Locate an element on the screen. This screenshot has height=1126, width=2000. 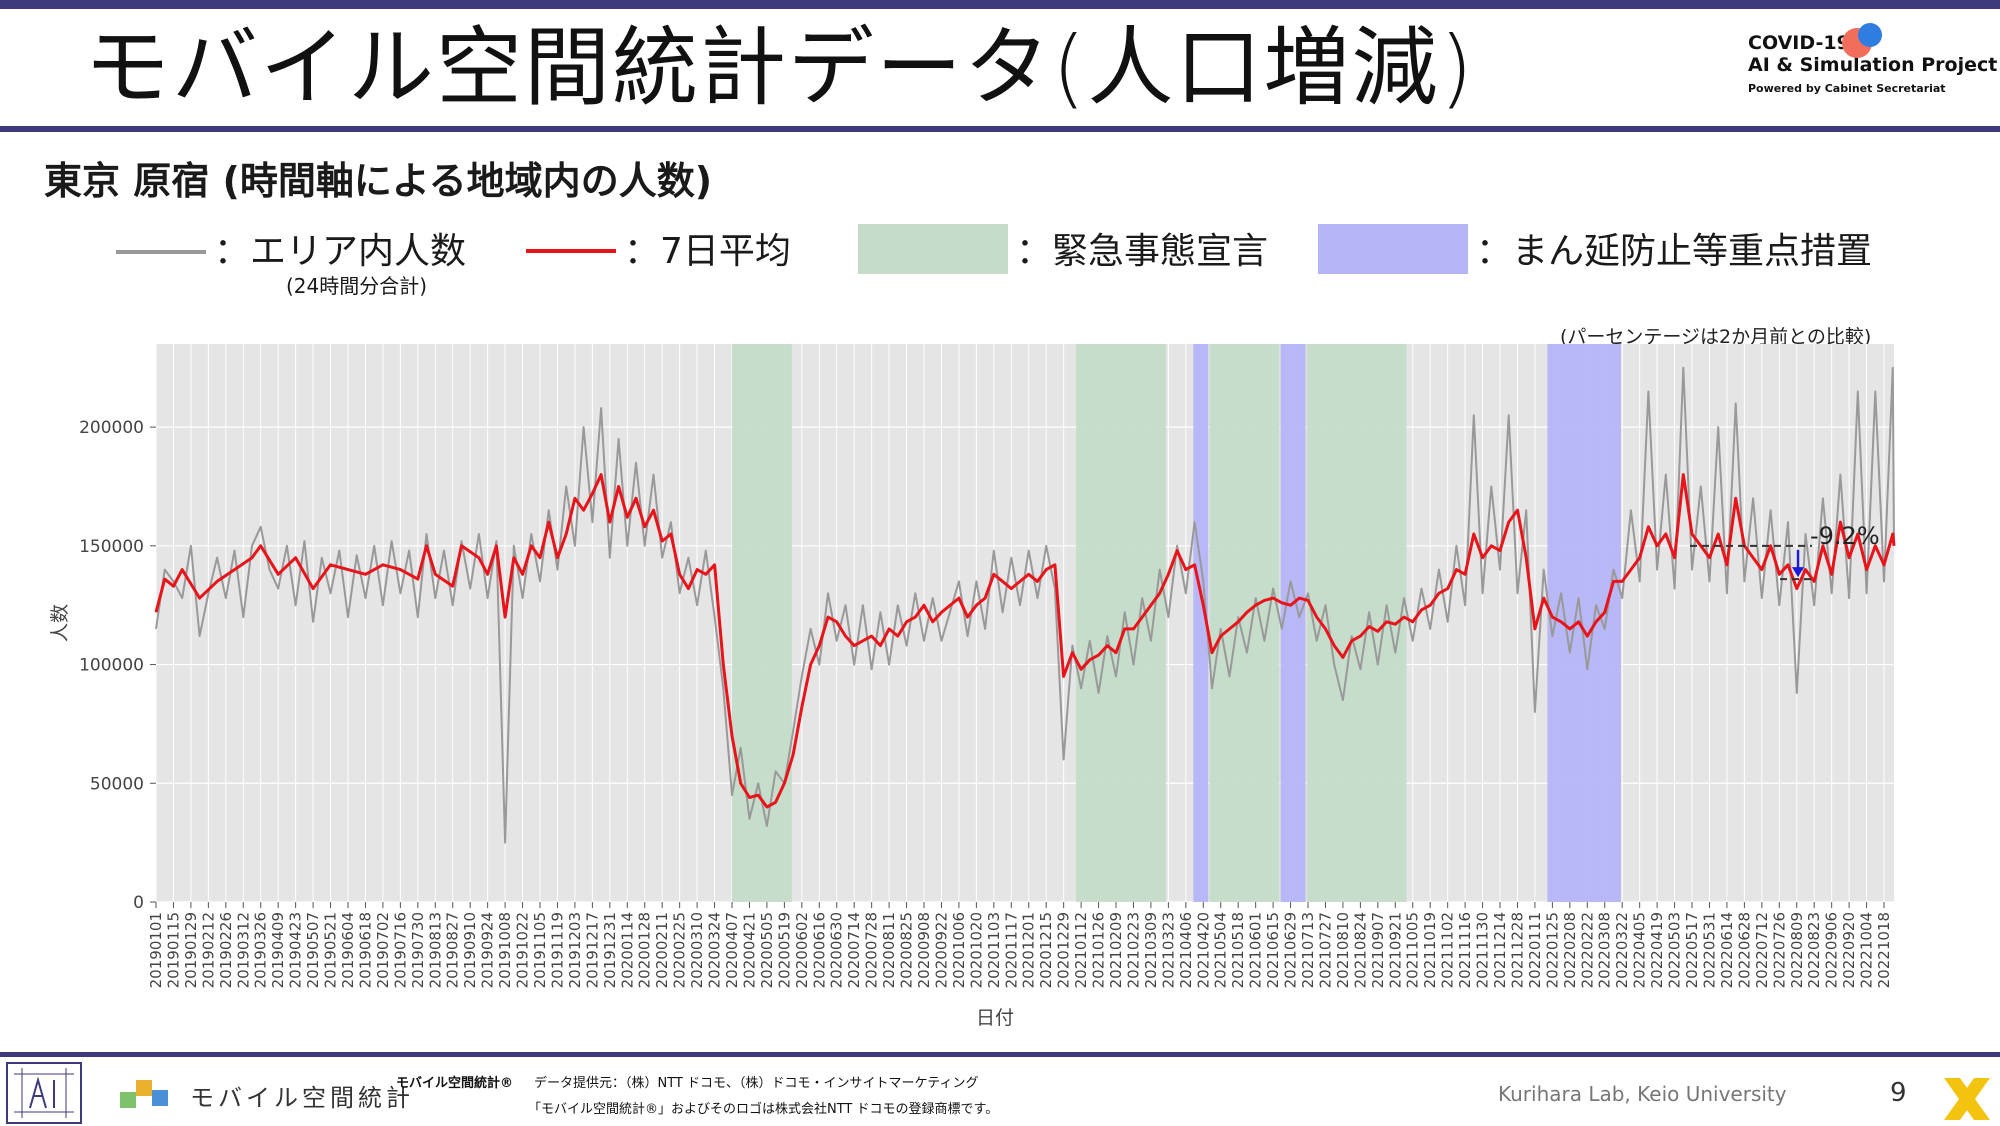
x-tick-label: 20211019 is located at coordinates (1430, 950).